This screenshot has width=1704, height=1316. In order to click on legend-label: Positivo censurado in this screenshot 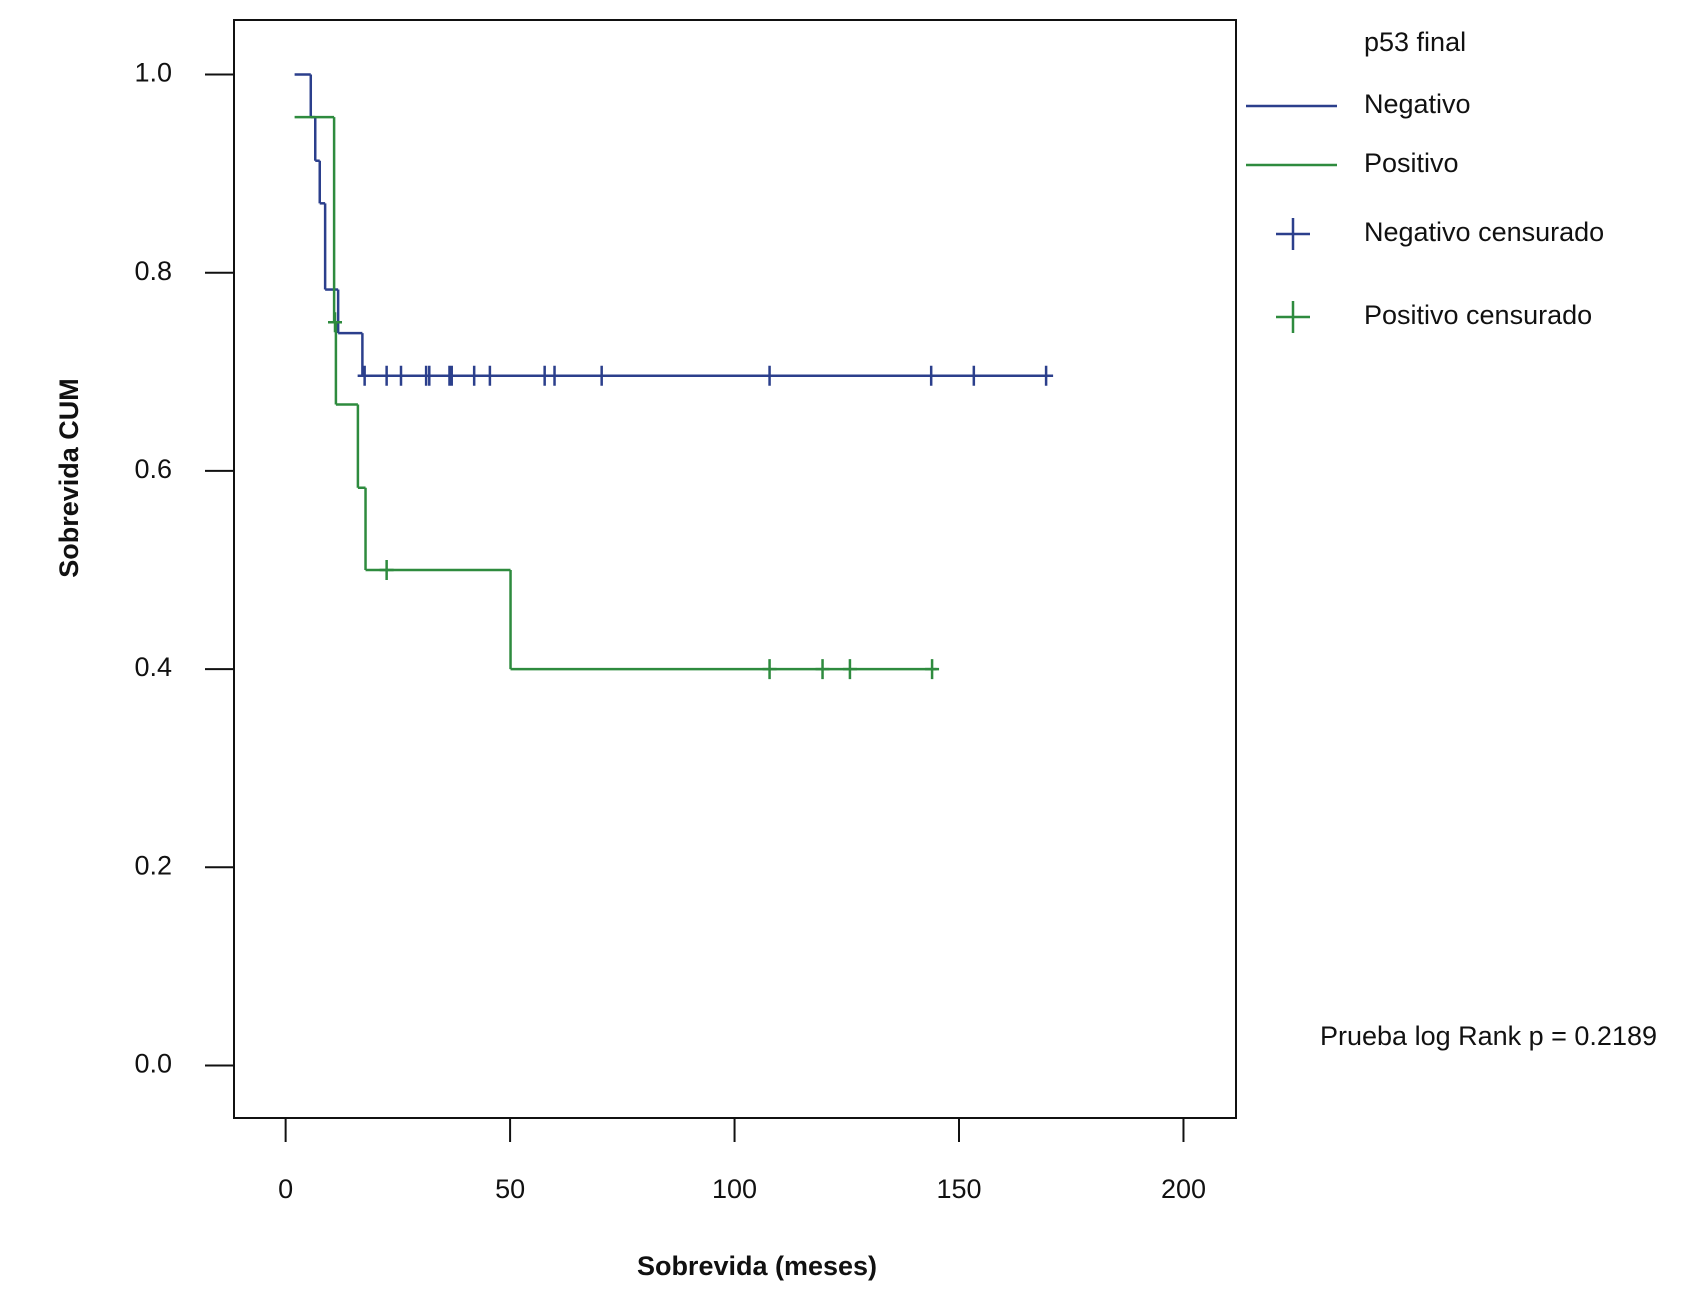, I will do `click(1478, 315)`.